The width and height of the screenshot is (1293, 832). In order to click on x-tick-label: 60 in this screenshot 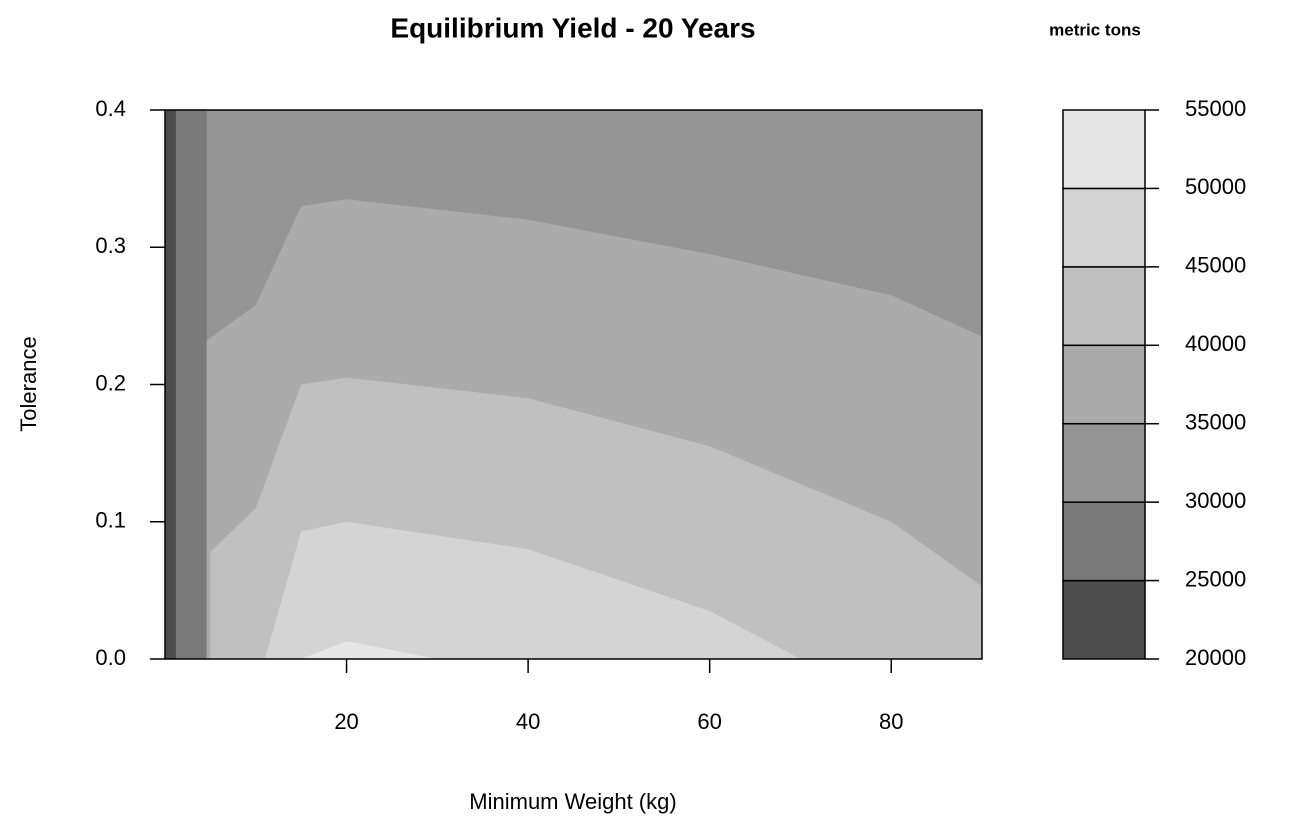, I will do `click(709, 721)`.